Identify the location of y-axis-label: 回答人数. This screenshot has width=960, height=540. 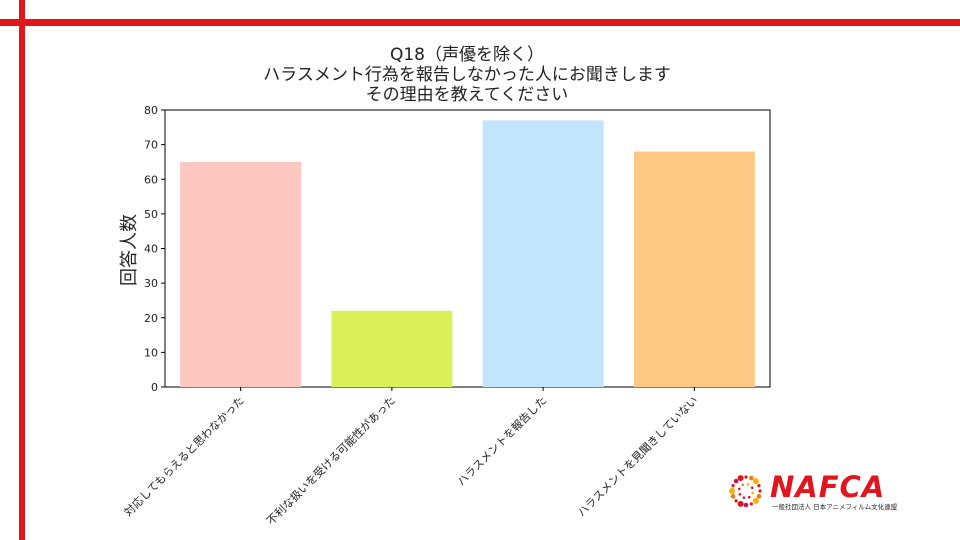
(129, 250).